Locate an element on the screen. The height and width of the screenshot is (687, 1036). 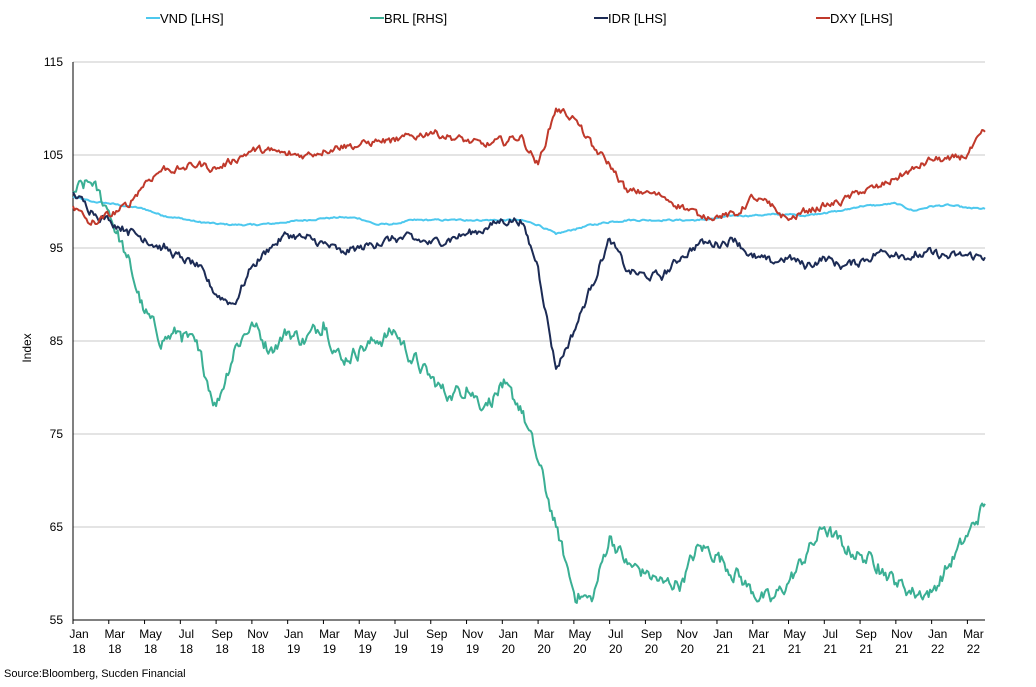
legend-label: BRL [RHS] is located at coordinates (415, 18).